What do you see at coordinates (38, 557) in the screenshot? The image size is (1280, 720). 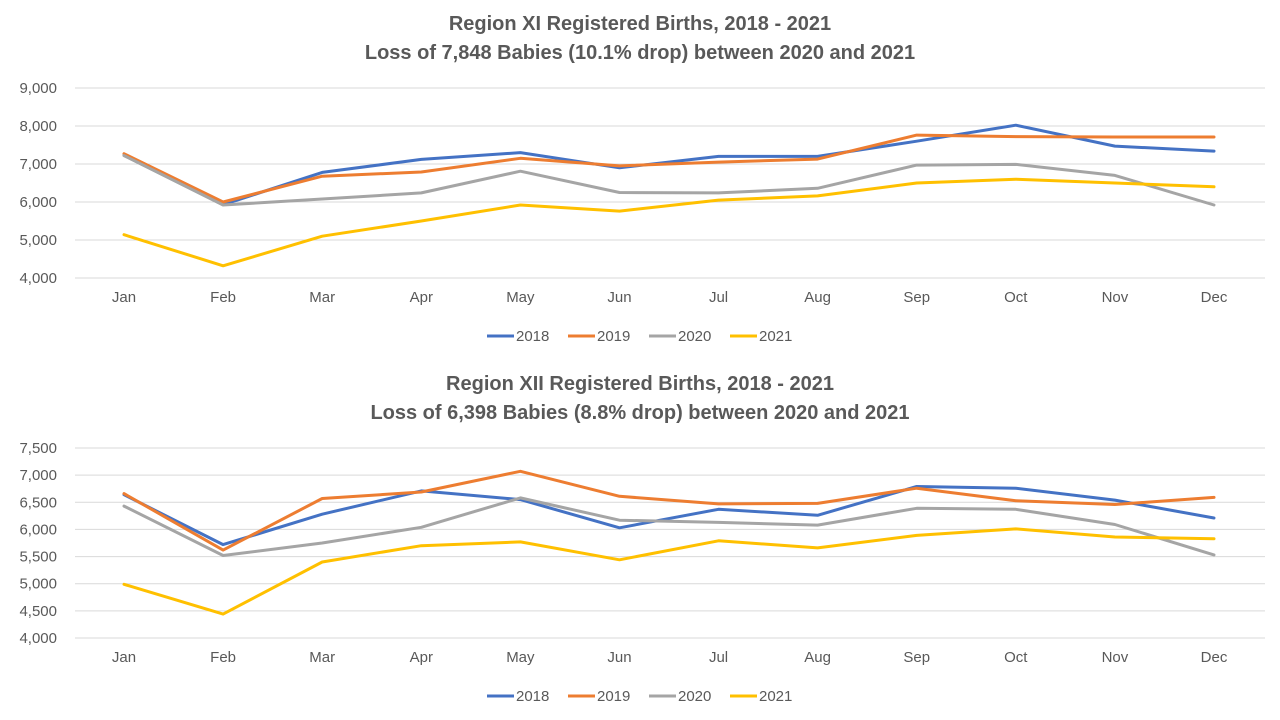 I see `y-tick-label: 5,500` at bounding box center [38, 557].